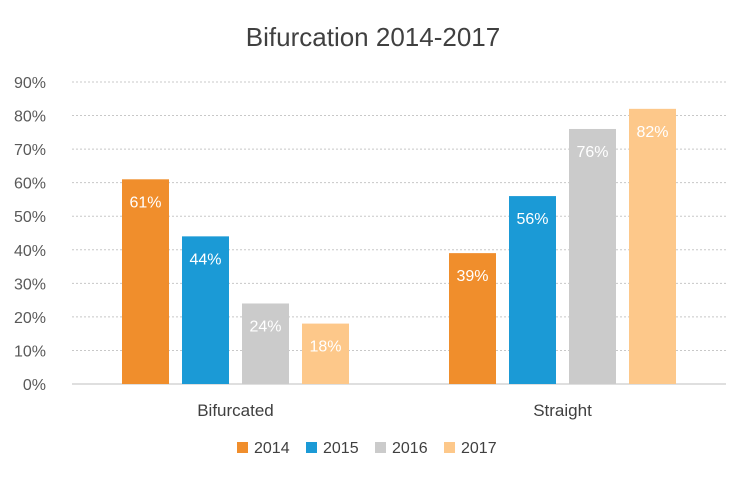  I want to click on chart-title: Bifurcation 2014-2017, so click(373, 37).